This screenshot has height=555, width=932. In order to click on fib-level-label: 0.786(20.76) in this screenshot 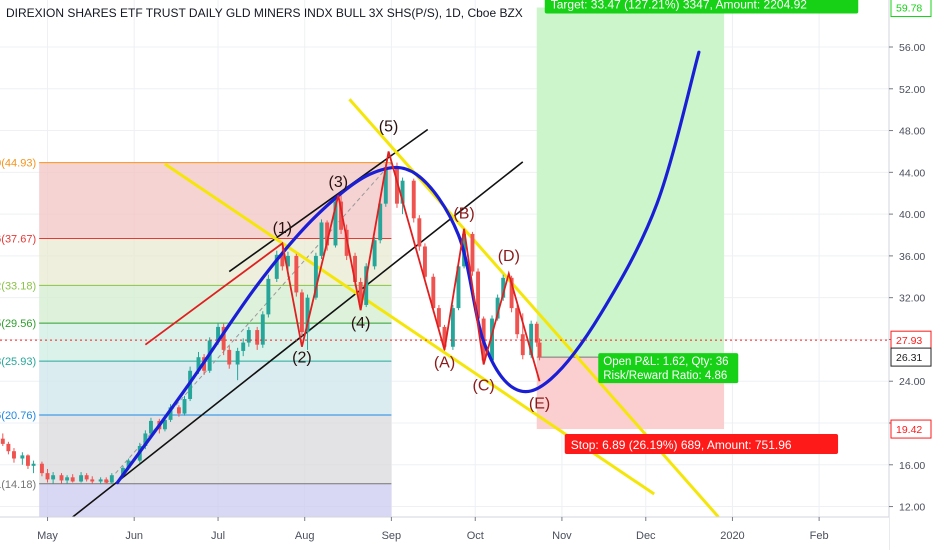, I will do `click(18, 416)`.